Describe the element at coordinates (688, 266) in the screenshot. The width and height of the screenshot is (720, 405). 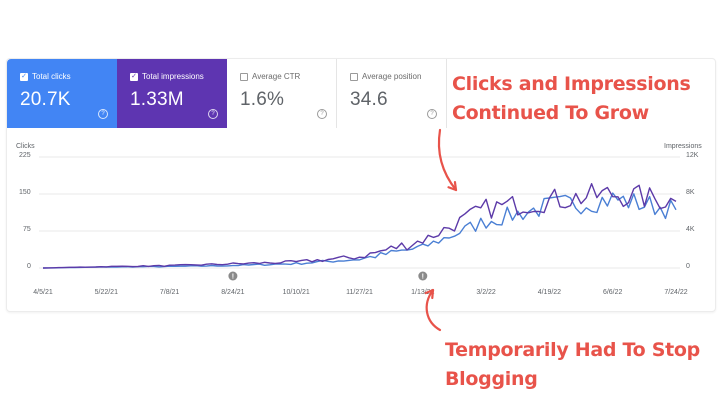
I see `right-tick-label: 0` at that location.